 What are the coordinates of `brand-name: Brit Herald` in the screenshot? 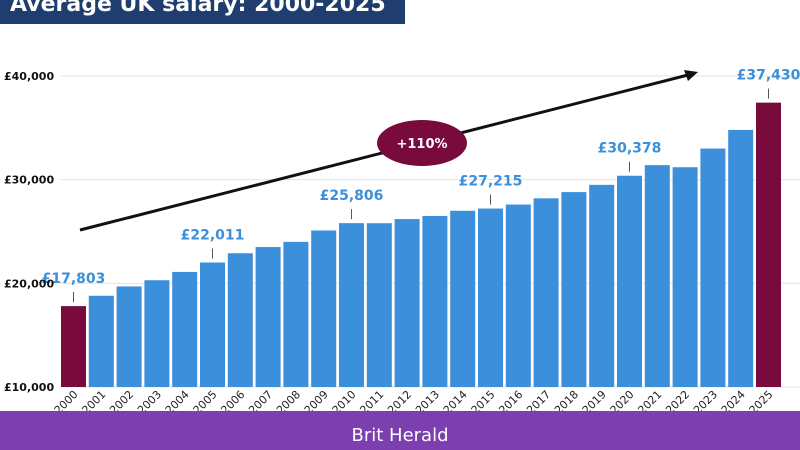 It's located at (400, 435).